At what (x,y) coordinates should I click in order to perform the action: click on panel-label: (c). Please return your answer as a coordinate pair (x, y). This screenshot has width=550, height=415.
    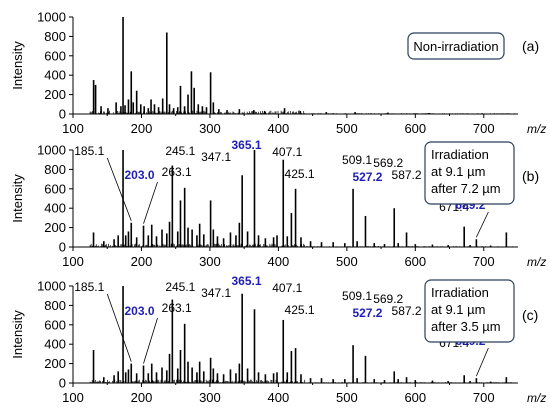
    Looking at the image, I should click on (530, 315).